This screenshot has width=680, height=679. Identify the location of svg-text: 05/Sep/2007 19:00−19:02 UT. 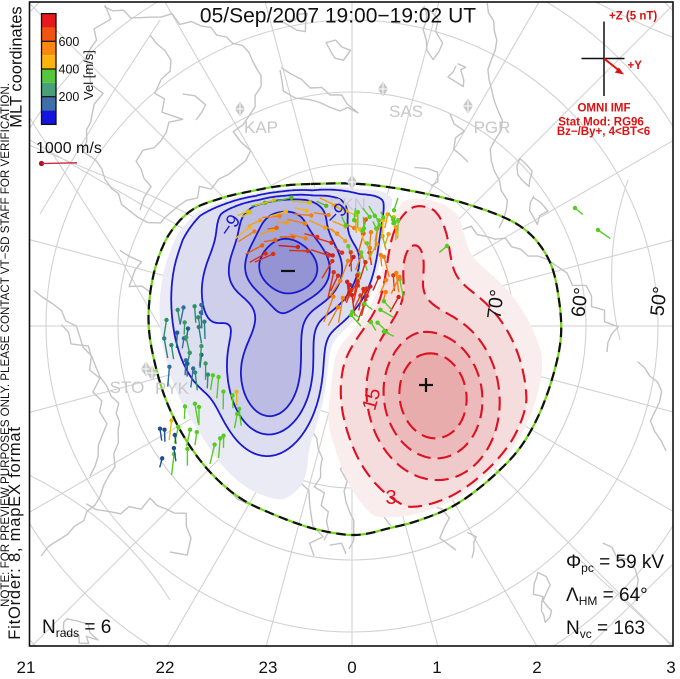
(338, 16).